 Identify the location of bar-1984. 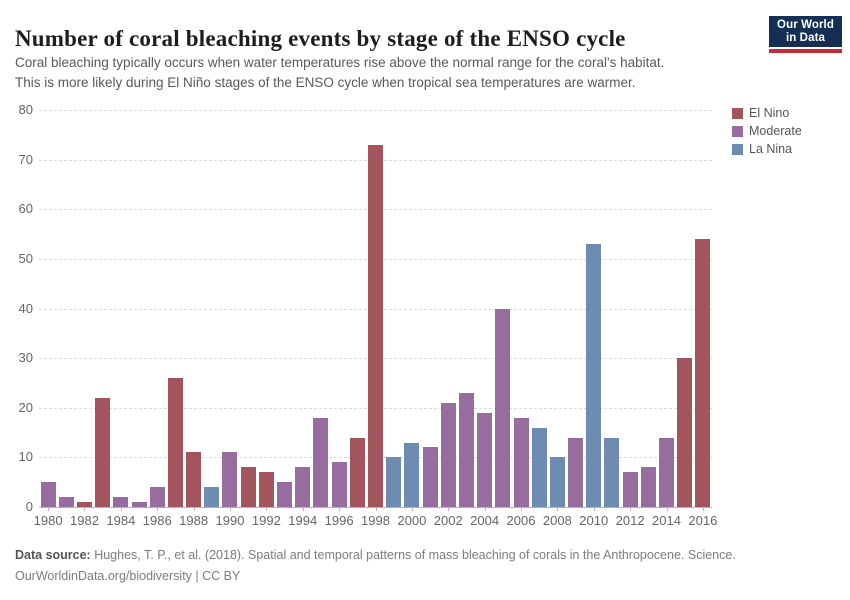
(121, 502).